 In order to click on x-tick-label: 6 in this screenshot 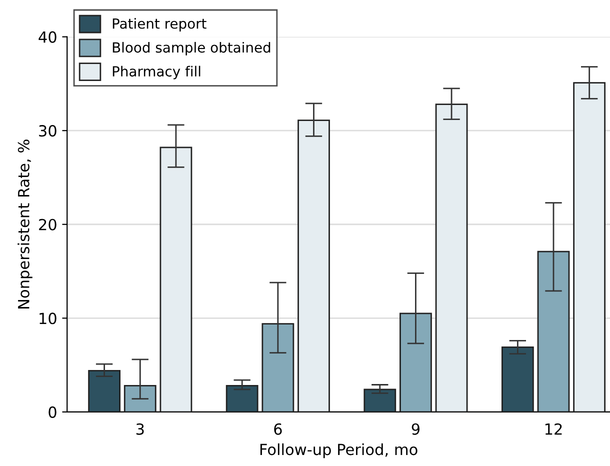, I will do `click(278, 429)`.